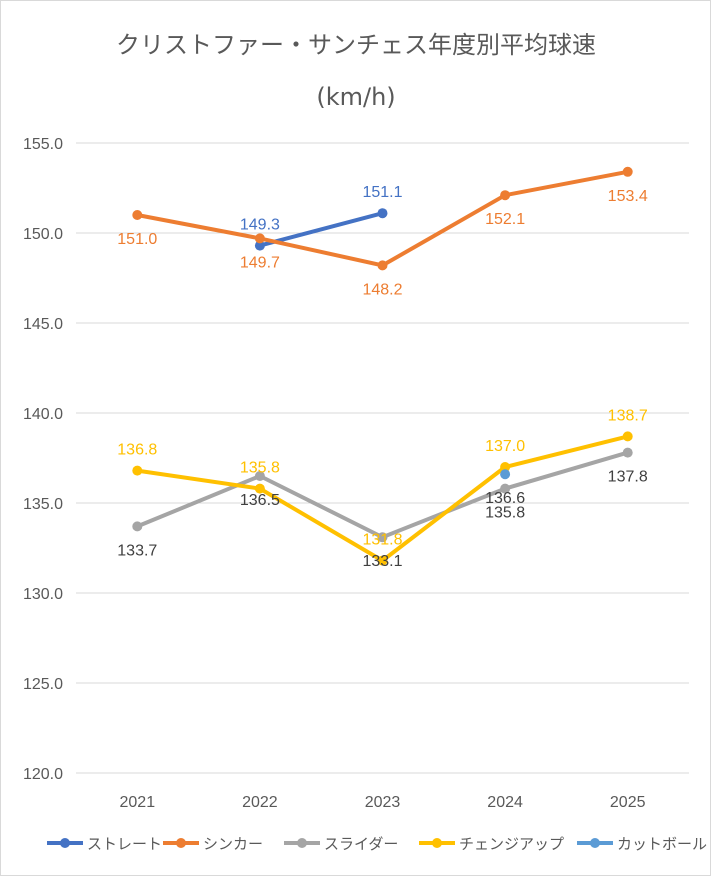 The image size is (711, 877). Describe the element at coordinates (233, 844) in the screenshot. I see `legend-label: シンカー` at that location.